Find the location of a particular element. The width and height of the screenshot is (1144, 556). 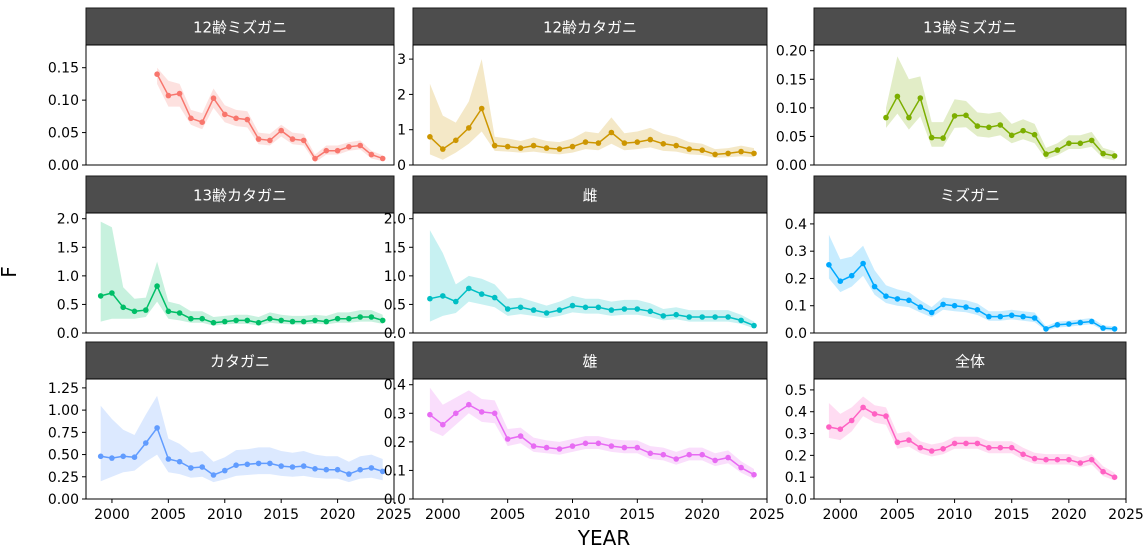

x-tick-label: 2000 is located at coordinates (443, 515).